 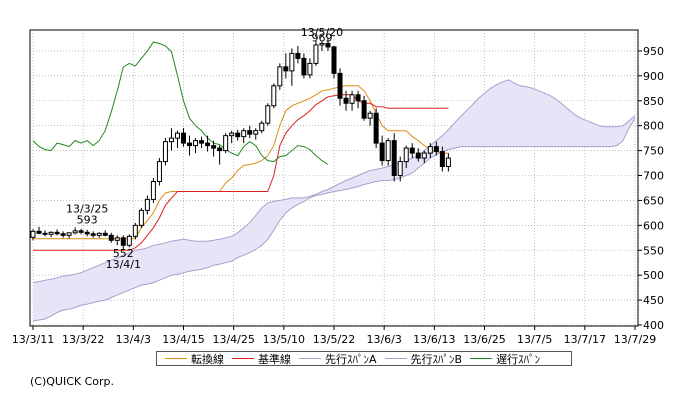 What do you see at coordinates (653, 101) in the screenshot?
I see `y-tick-label: 850` at bounding box center [653, 101].